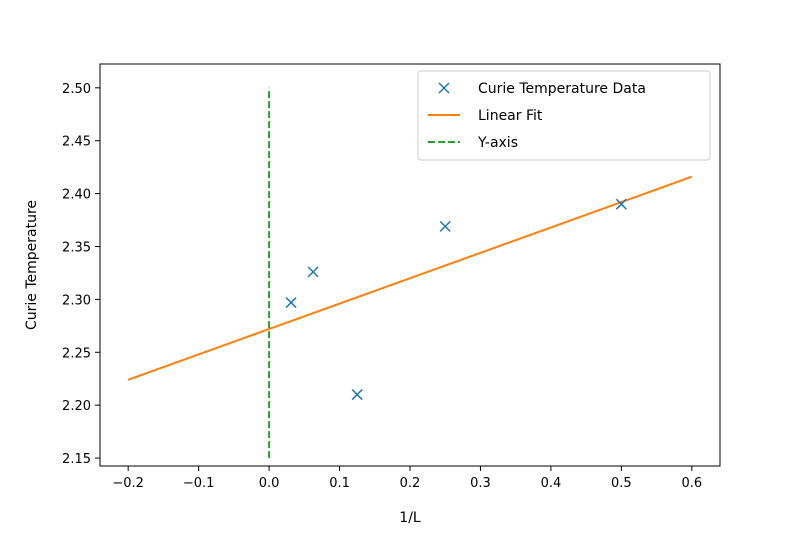 The image size is (800, 533). Describe the element at coordinates (410, 518) in the screenshot. I see `x-axis-label: 1/L` at that location.